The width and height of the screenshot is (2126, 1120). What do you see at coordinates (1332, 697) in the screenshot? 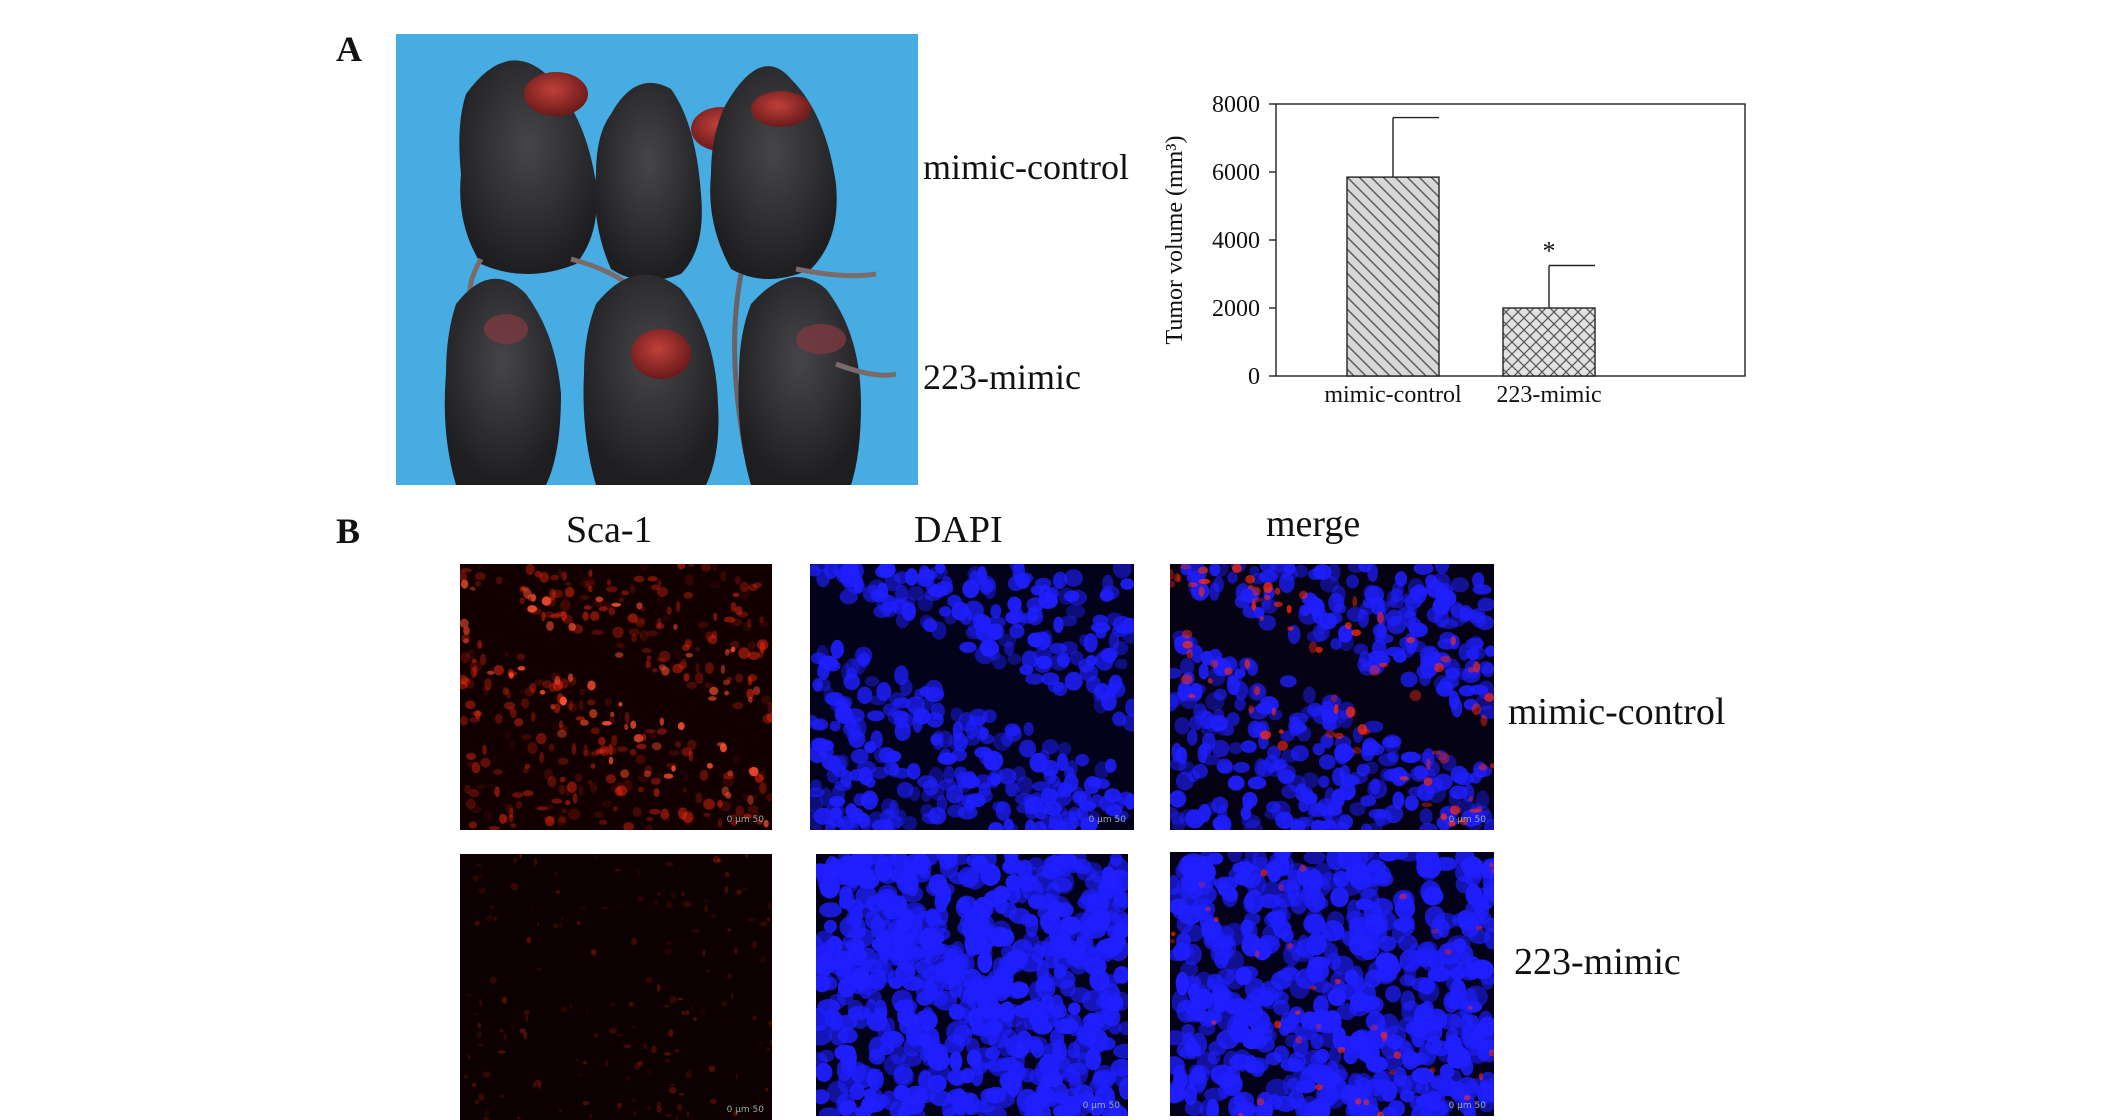
I see `micrograph-merge-control: 0 µm 50` at bounding box center [1332, 697].